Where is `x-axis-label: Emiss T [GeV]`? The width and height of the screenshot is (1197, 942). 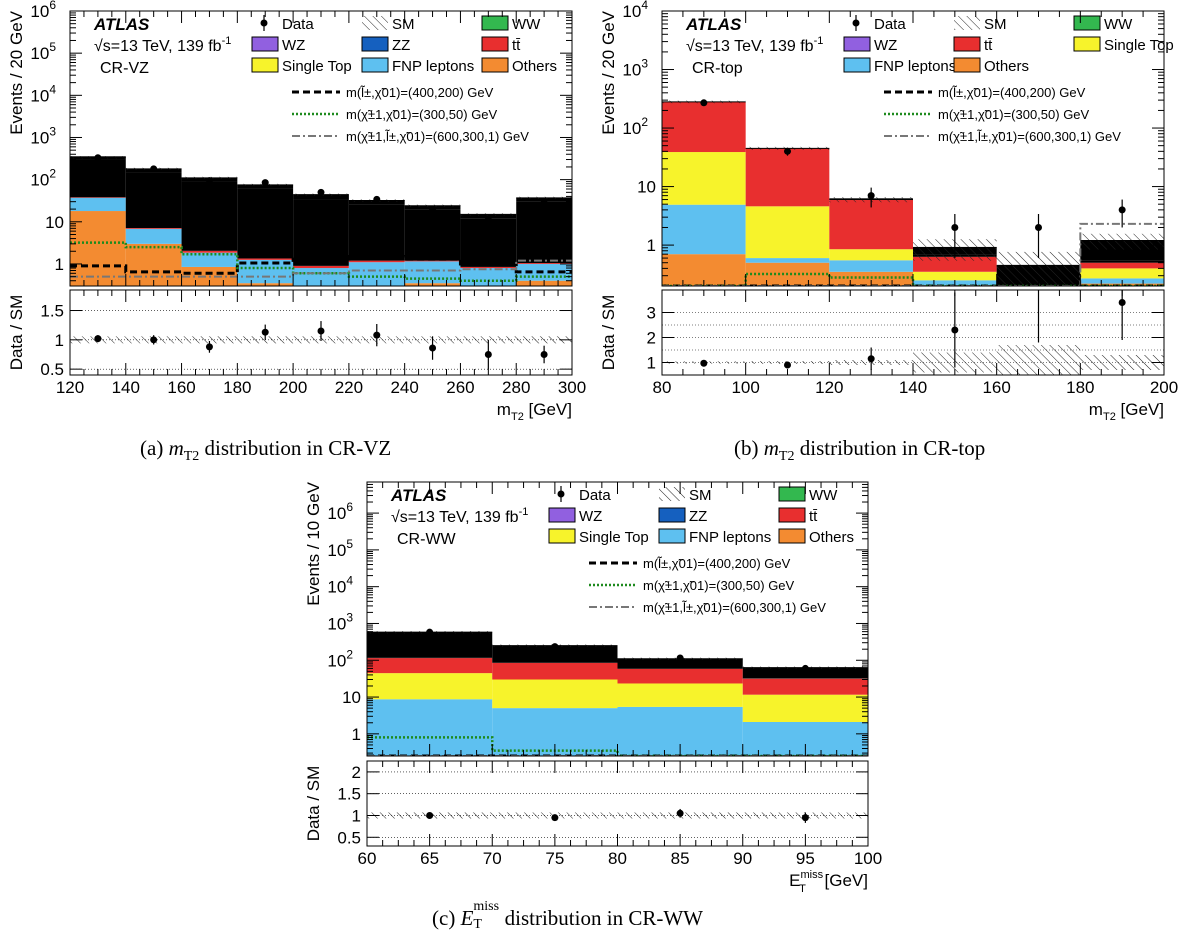
x-axis-label: Emiss T [GeV] is located at coordinates (828, 882).